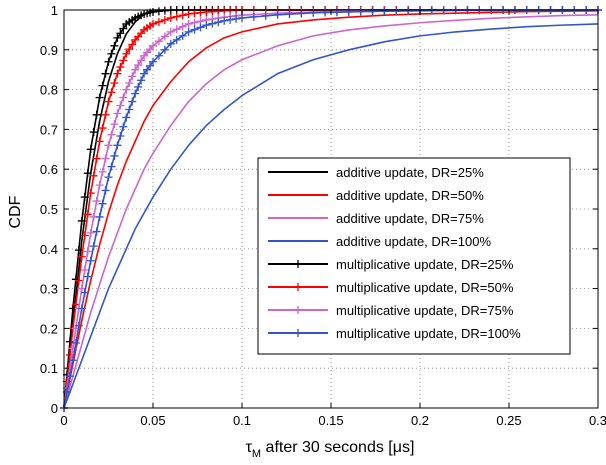  What do you see at coordinates (379, 241) in the screenshot?
I see `legend-item: additive update, DR=100%` at bounding box center [379, 241].